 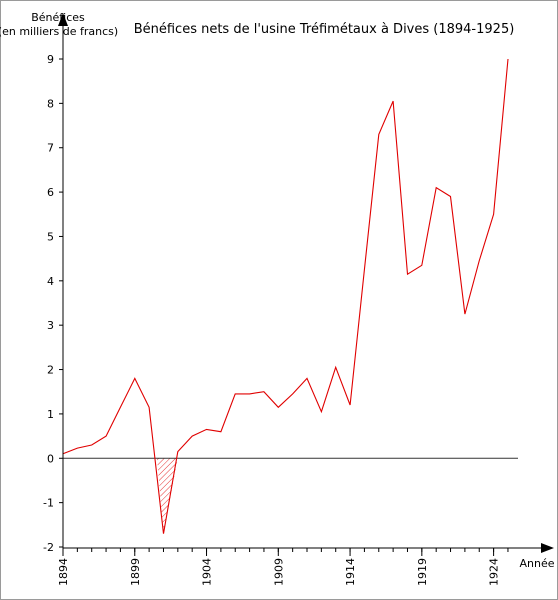 I want to click on y-tick-label: 0, so click(x=50, y=458).